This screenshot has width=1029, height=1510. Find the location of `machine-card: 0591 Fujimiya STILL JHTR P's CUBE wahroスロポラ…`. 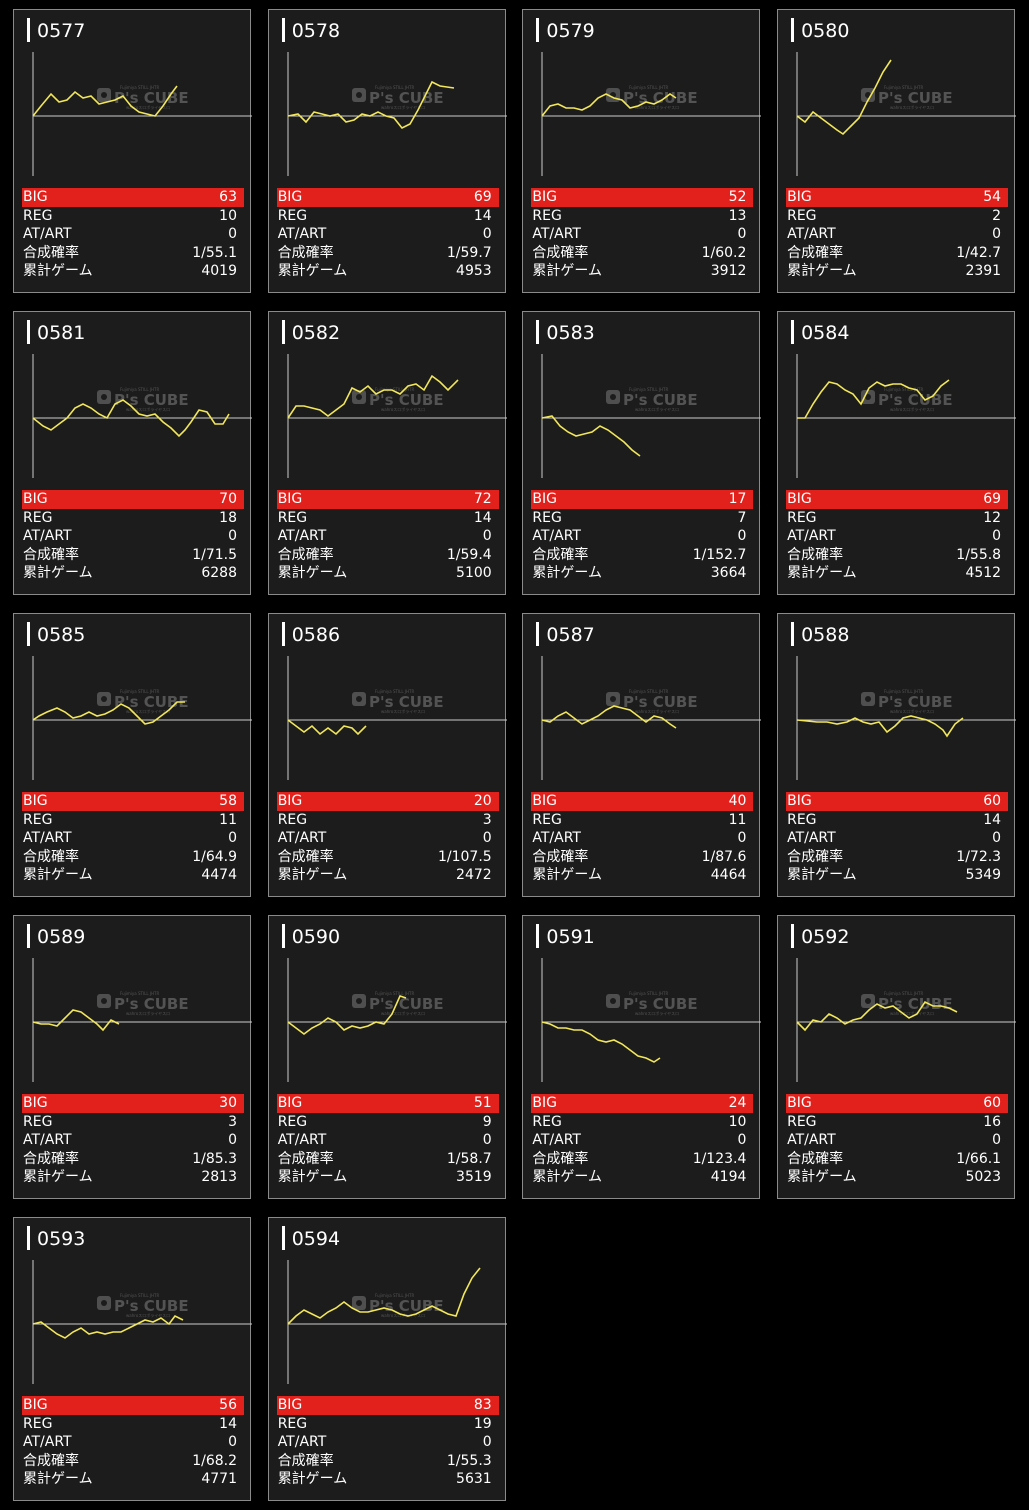

machine-card: 0591 Fujimiya STILL JHTR P's CUBE wahroスロポラ… is located at coordinates (642, 1057).